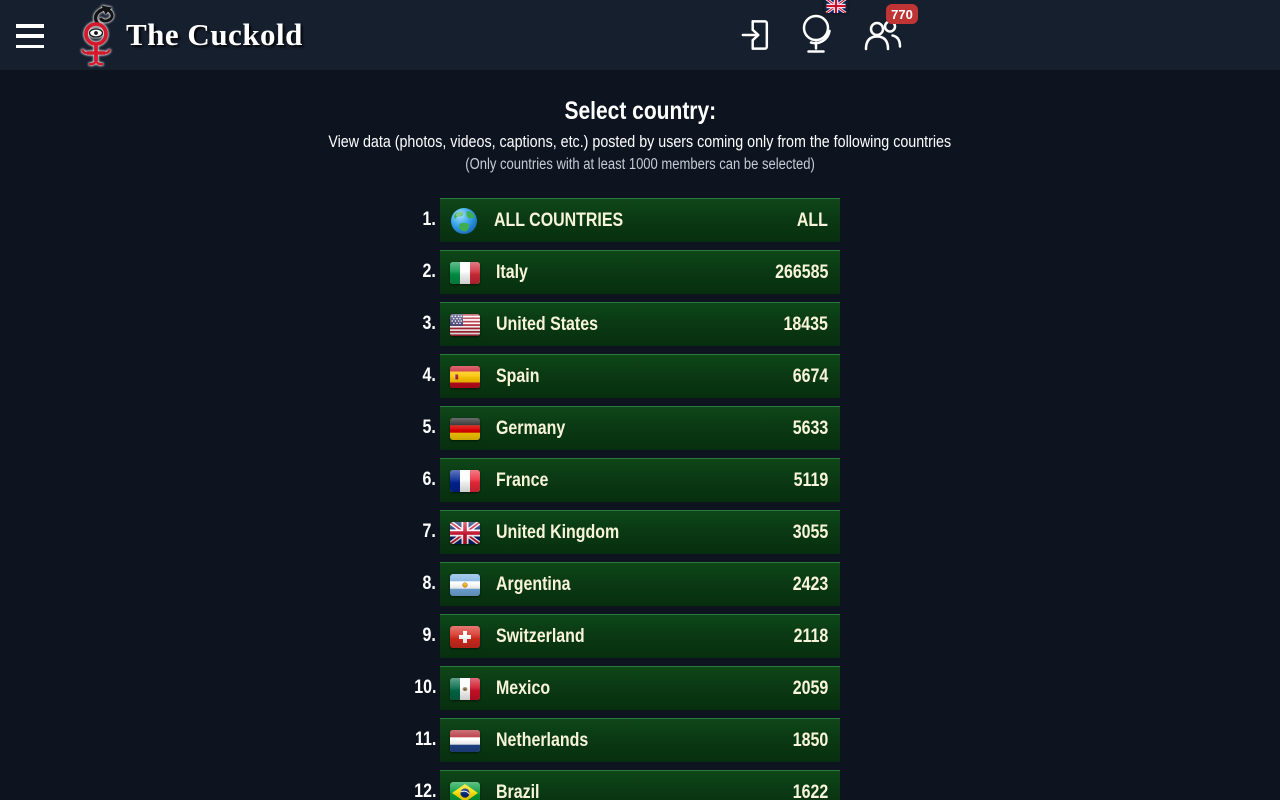 The image size is (1280, 800). What do you see at coordinates (429, 427) in the screenshot?
I see `country-rank: 5.` at bounding box center [429, 427].